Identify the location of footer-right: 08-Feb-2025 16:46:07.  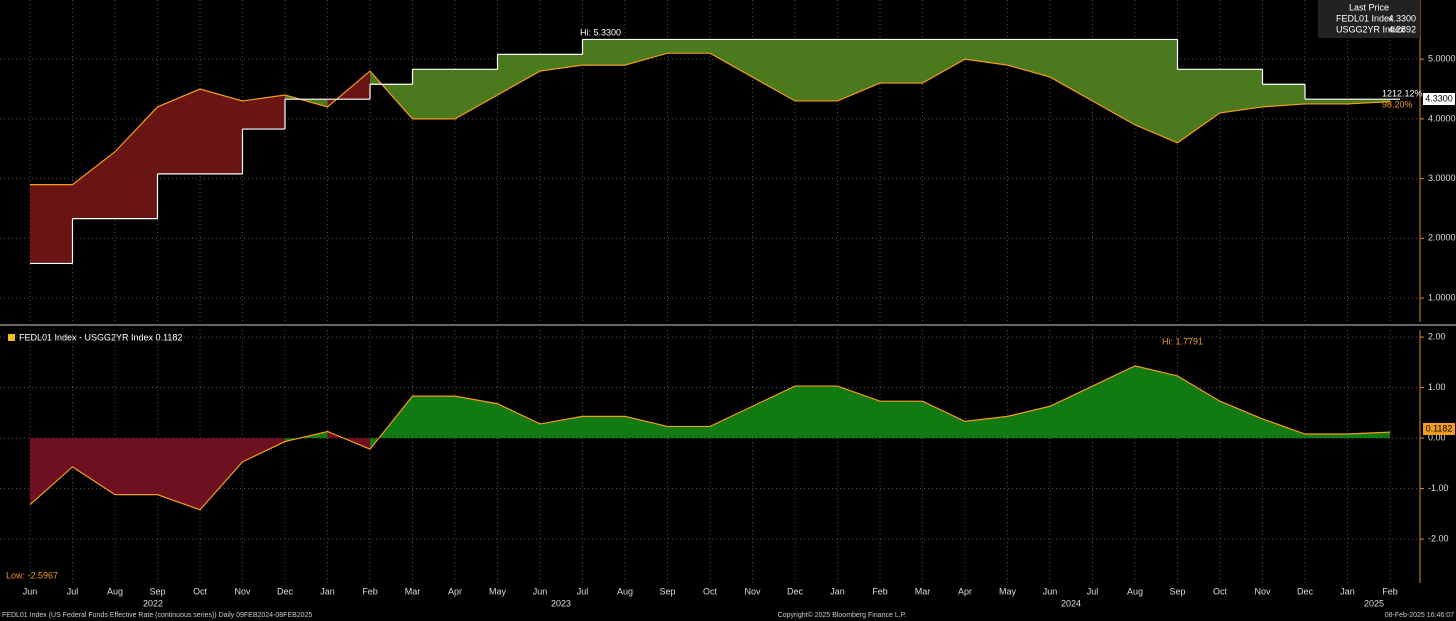
(1419, 615).